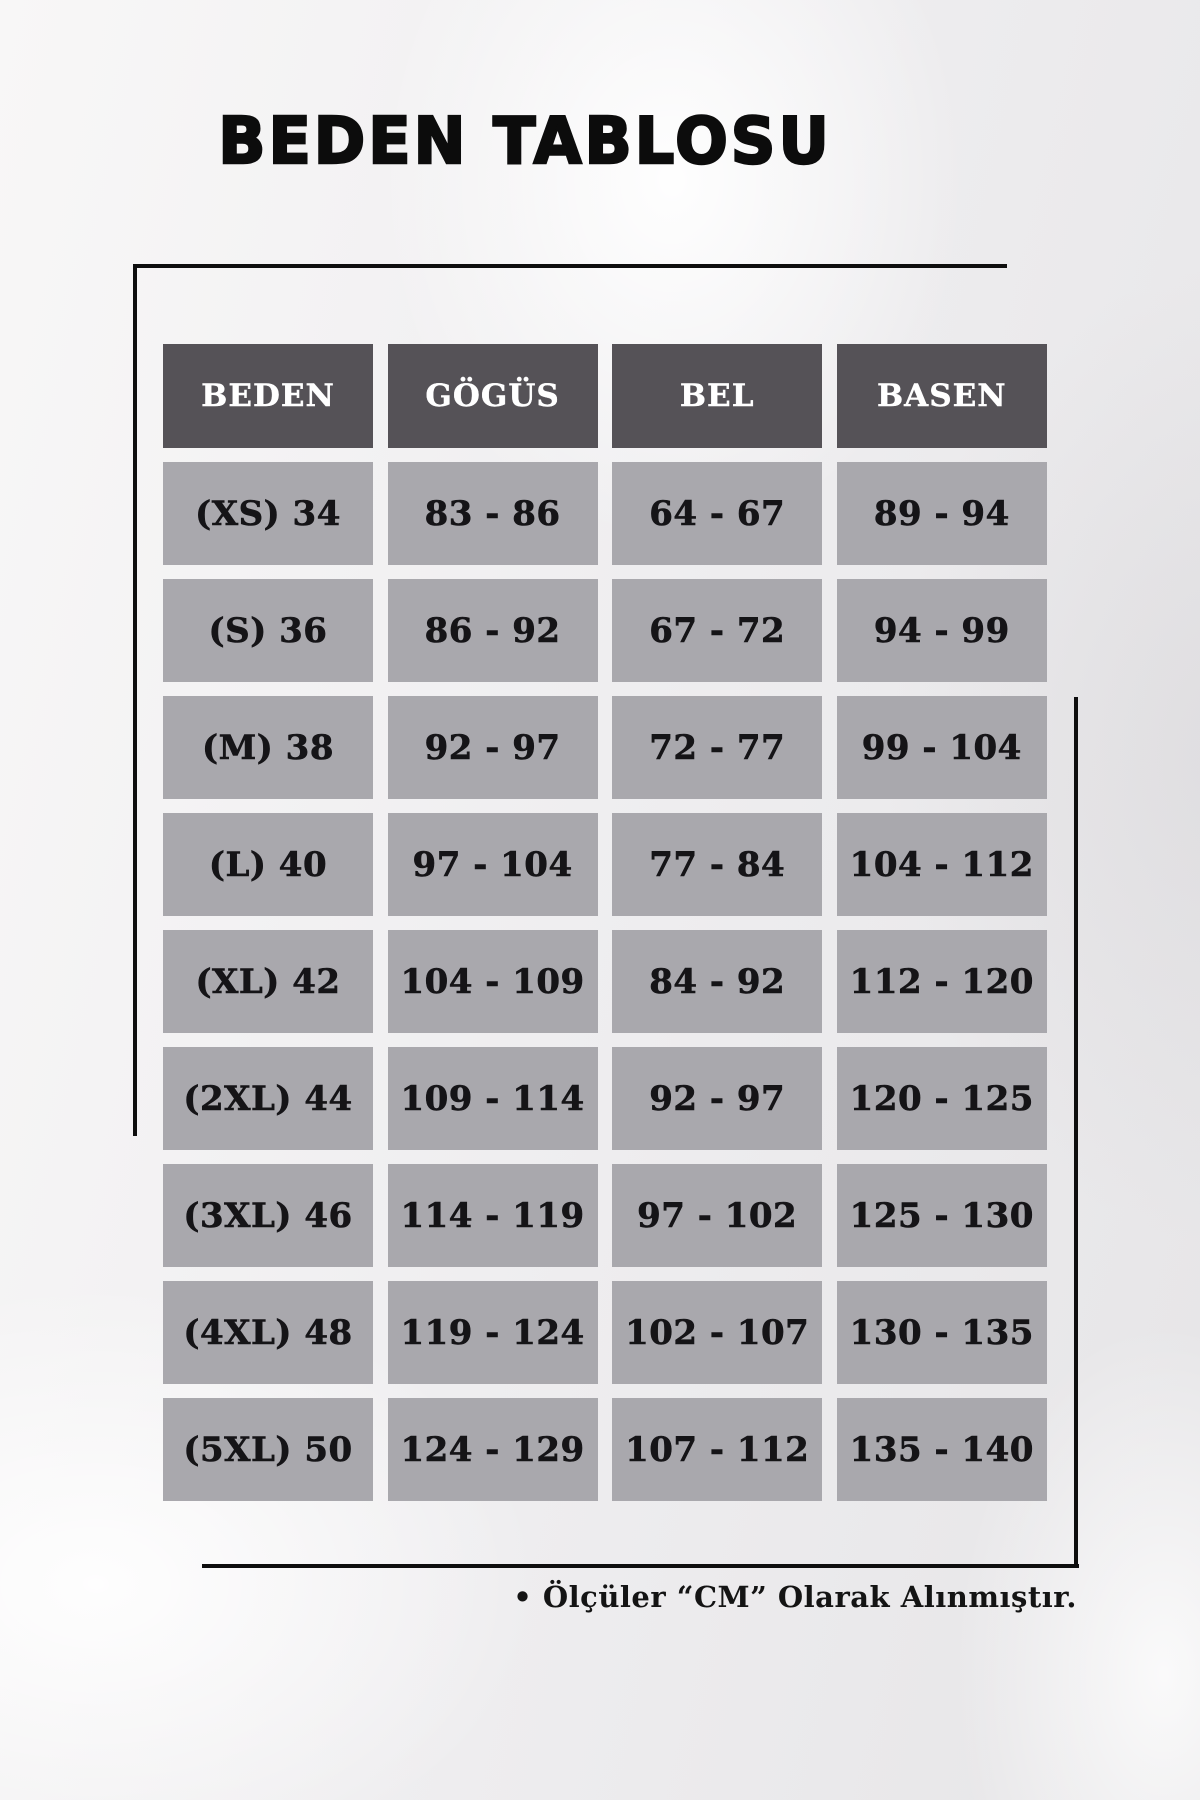 The image size is (1200, 1800). I want to click on value-cell: 120 - 125, so click(941, 1098).